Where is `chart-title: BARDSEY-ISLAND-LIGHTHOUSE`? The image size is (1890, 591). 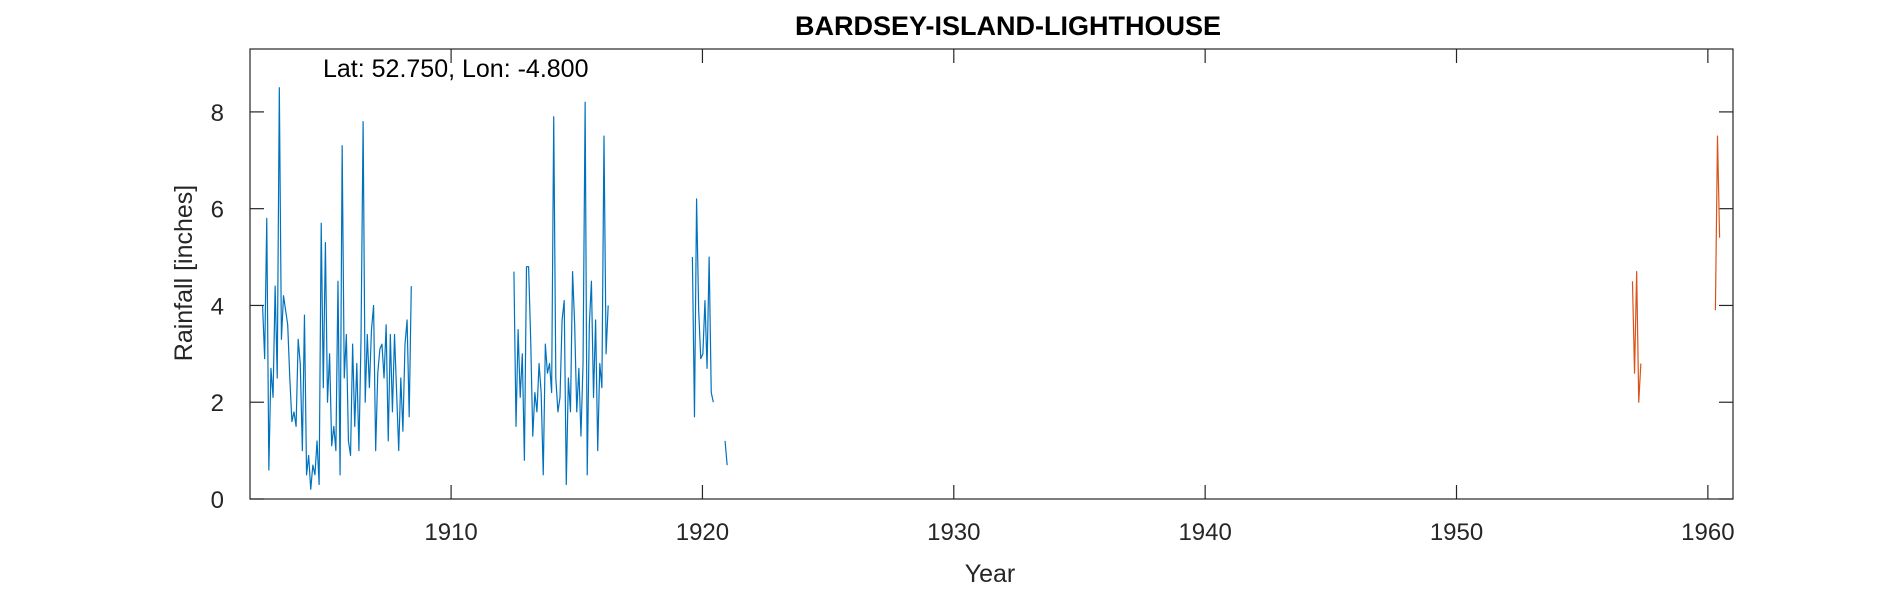
chart-title: BARDSEY-ISLAND-LIGHTHOUSE is located at coordinates (1008, 26).